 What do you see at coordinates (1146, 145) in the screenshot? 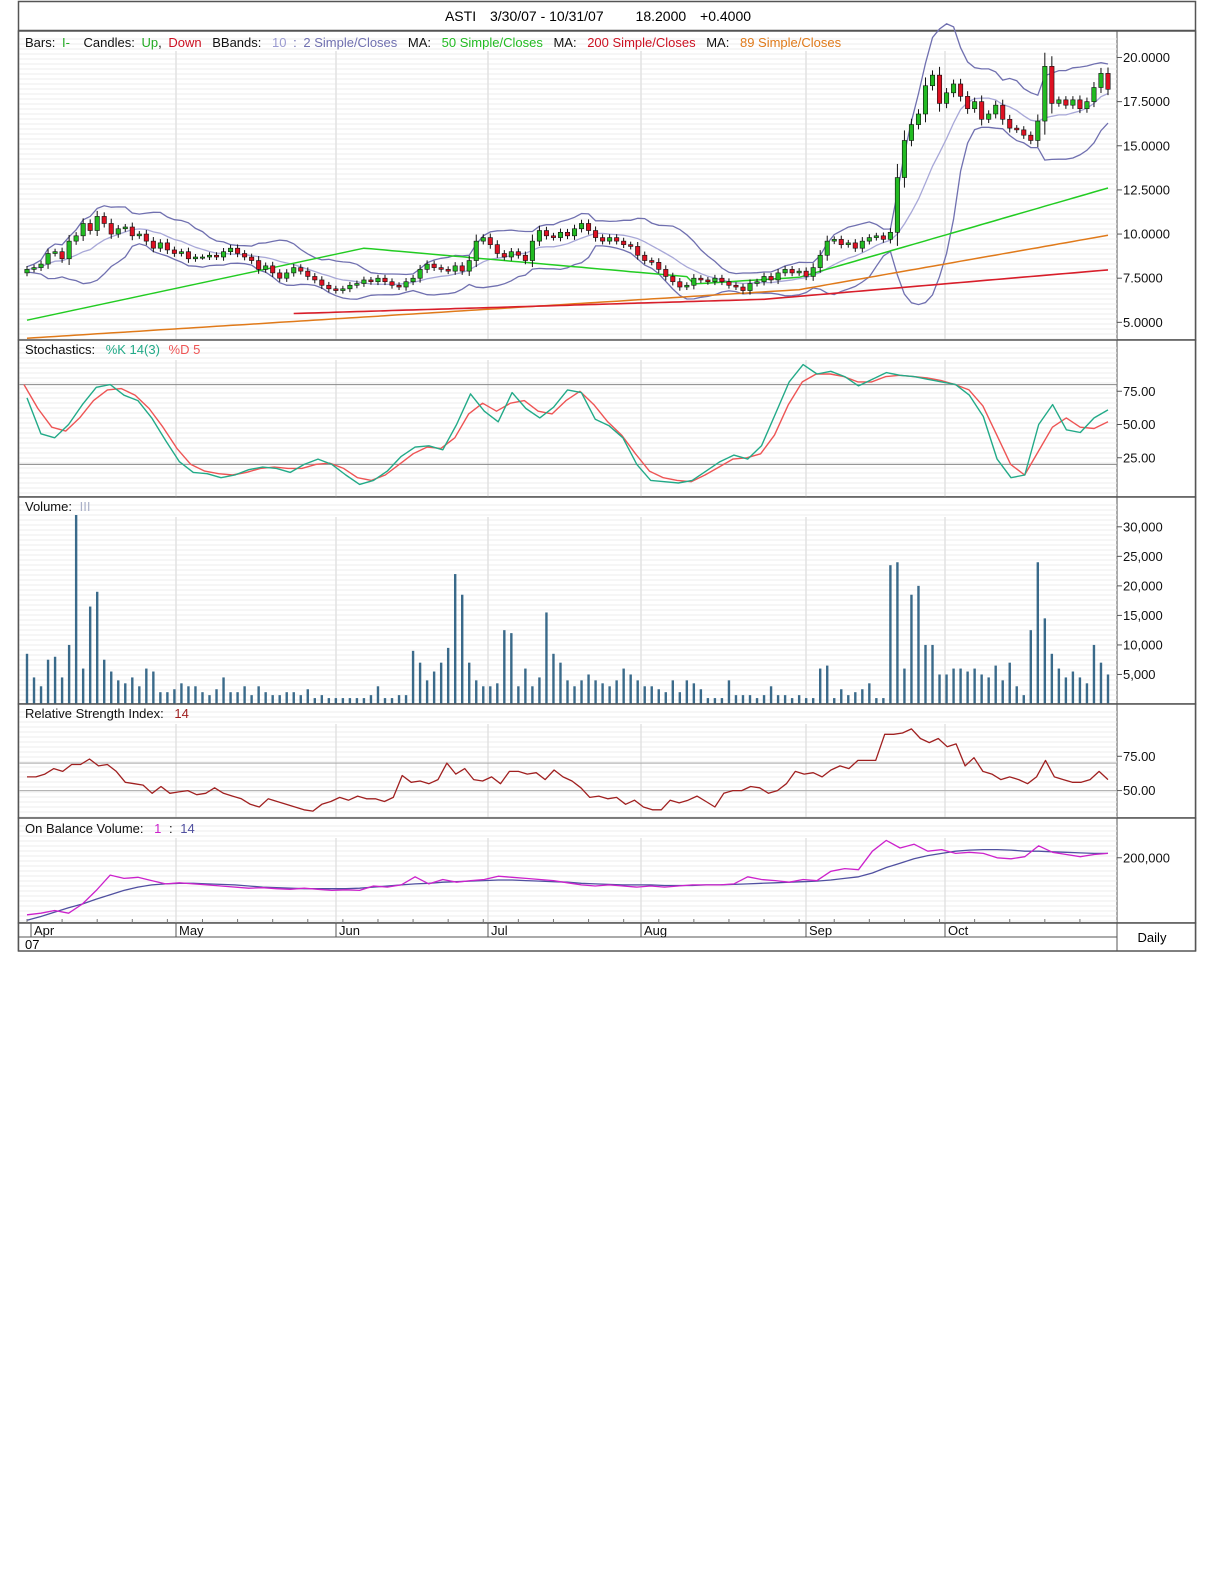
I see `price-tick-label: 15.0000` at bounding box center [1146, 145].